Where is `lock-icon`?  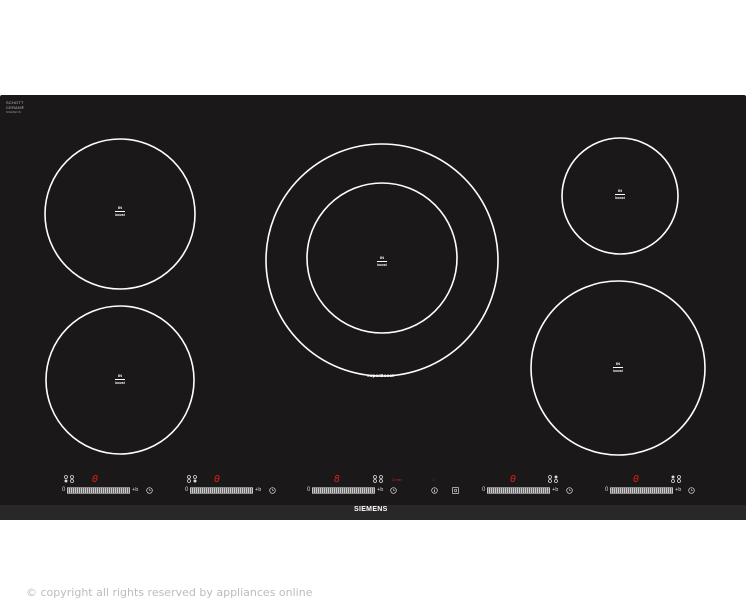 lock-icon is located at coordinates (455, 490).